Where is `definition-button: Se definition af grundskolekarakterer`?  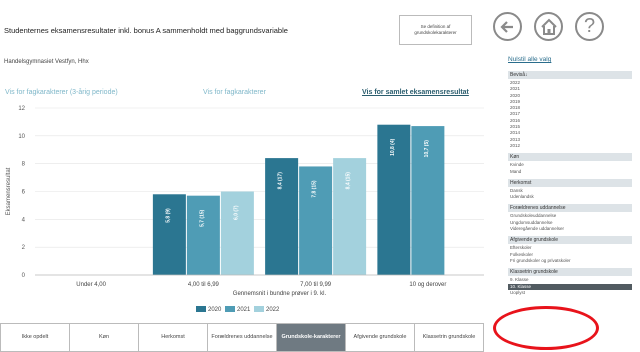 definition-button: Se definition af grundskolekarakterer is located at coordinates (435, 30).